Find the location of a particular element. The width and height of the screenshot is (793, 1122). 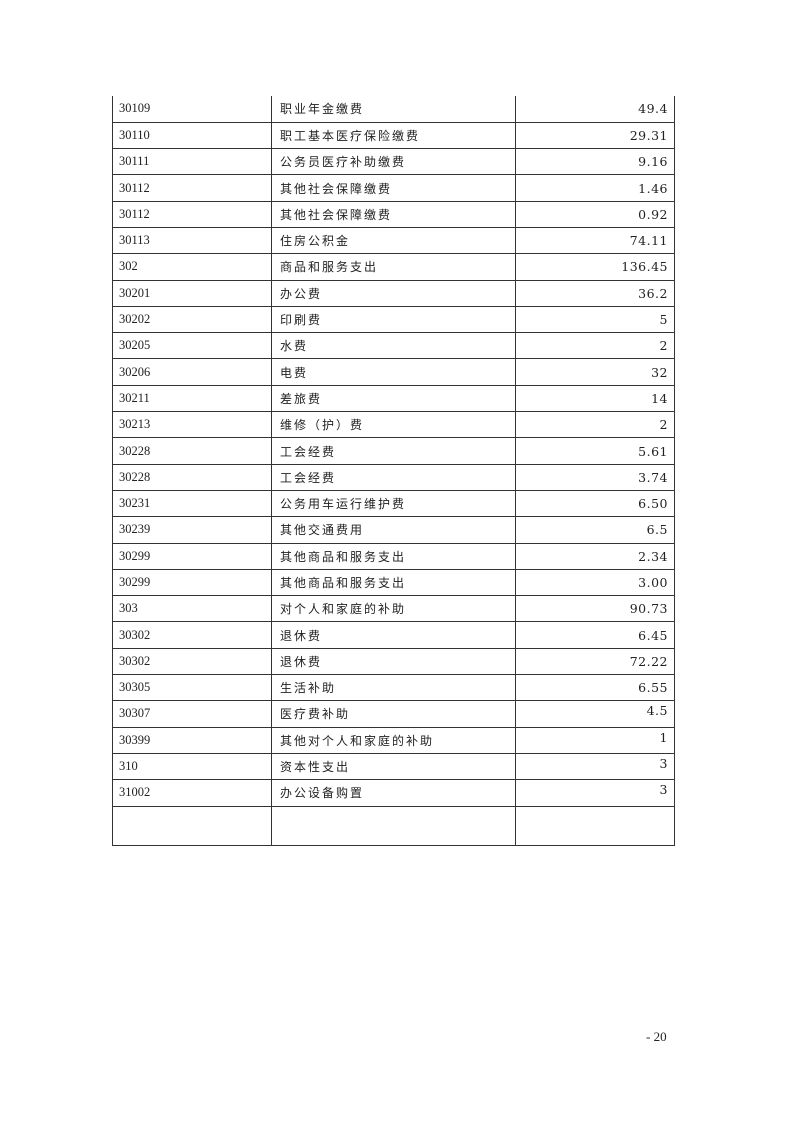

code-cell: 310 is located at coordinates (192, 766).